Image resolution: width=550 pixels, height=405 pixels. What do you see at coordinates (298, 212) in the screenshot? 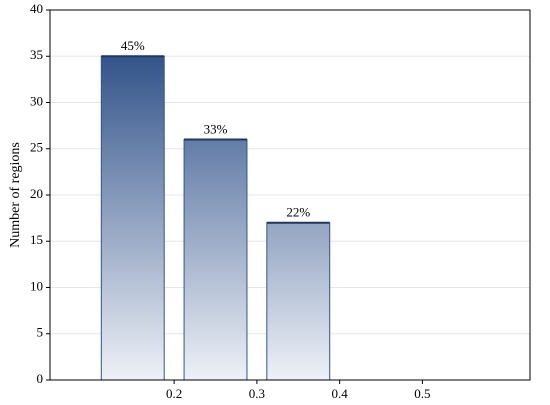
I see `bar-label: 22%` at bounding box center [298, 212].